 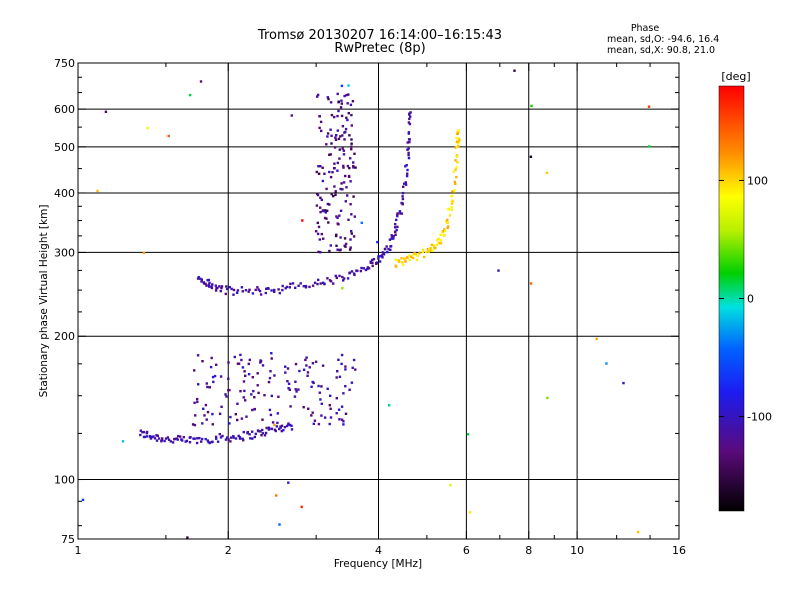 What do you see at coordinates (378, 564) in the screenshot?
I see `x-axis-label: Frequency [MHz]` at bounding box center [378, 564].